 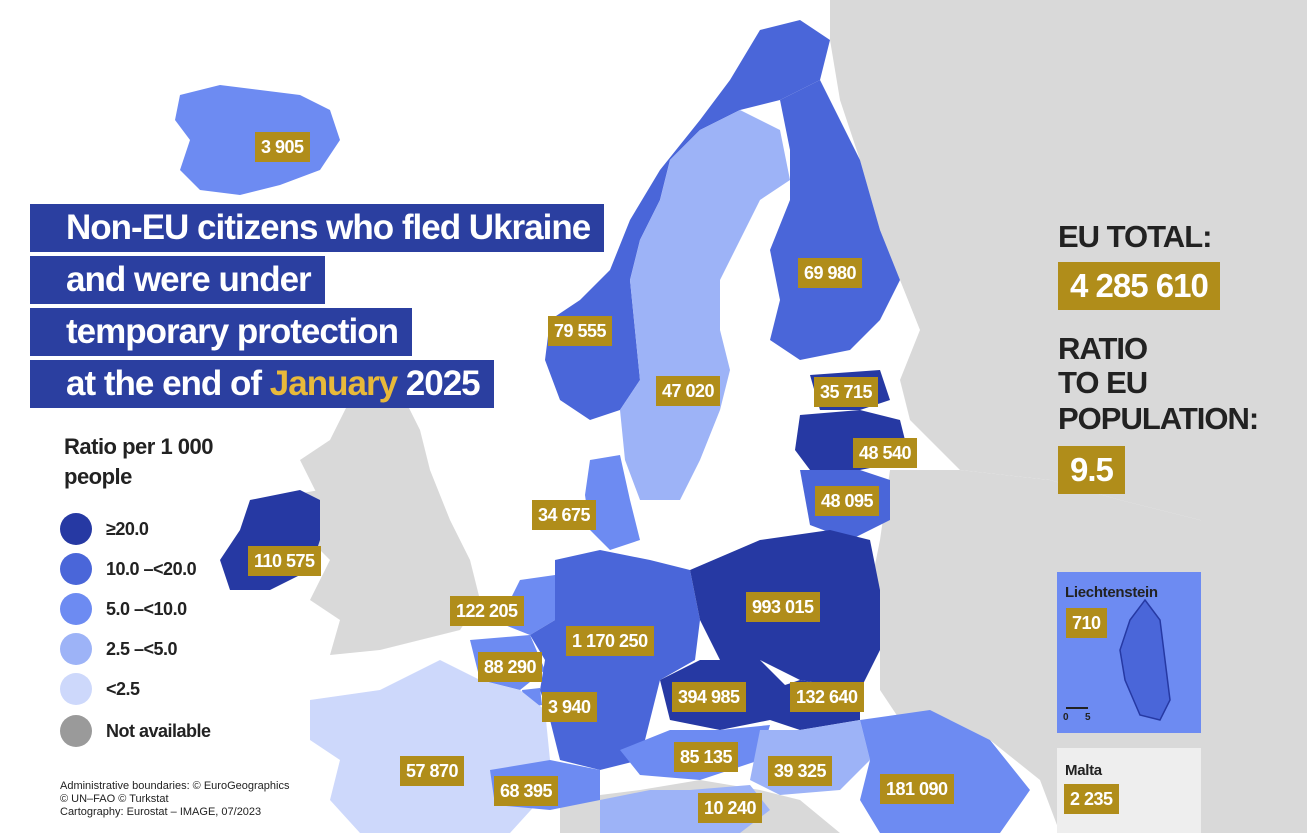 What do you see at coordinates (1083, 770) in the screenshot?
I see `malta-title: Malta` at bounding box center [1083, 770].